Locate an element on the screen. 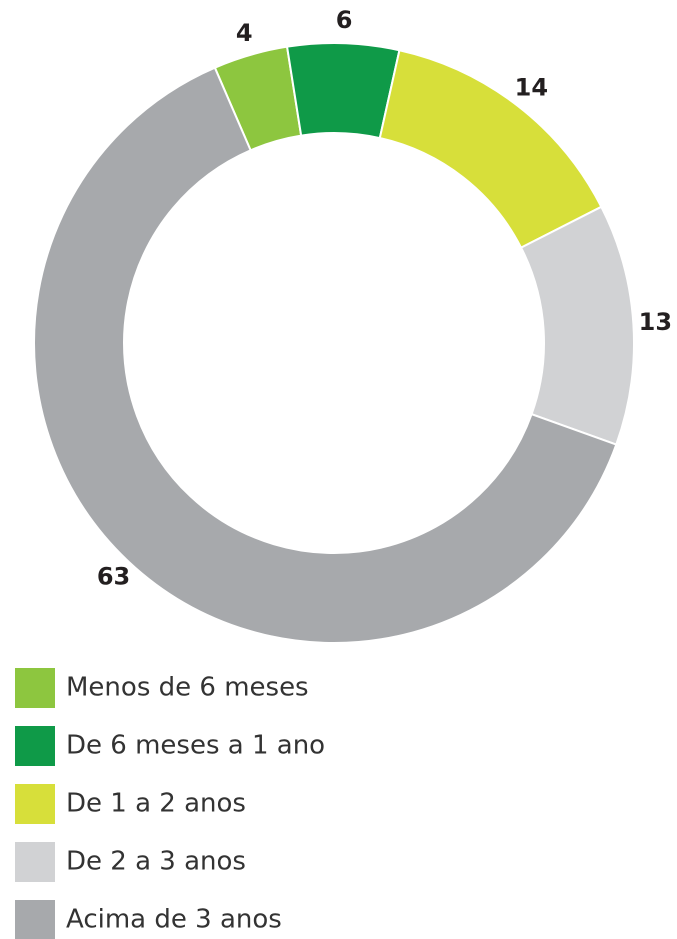 This screenshot has width=677, height=939. legend-label: De 1 a 2 anos is located at coordinates (156, 804).